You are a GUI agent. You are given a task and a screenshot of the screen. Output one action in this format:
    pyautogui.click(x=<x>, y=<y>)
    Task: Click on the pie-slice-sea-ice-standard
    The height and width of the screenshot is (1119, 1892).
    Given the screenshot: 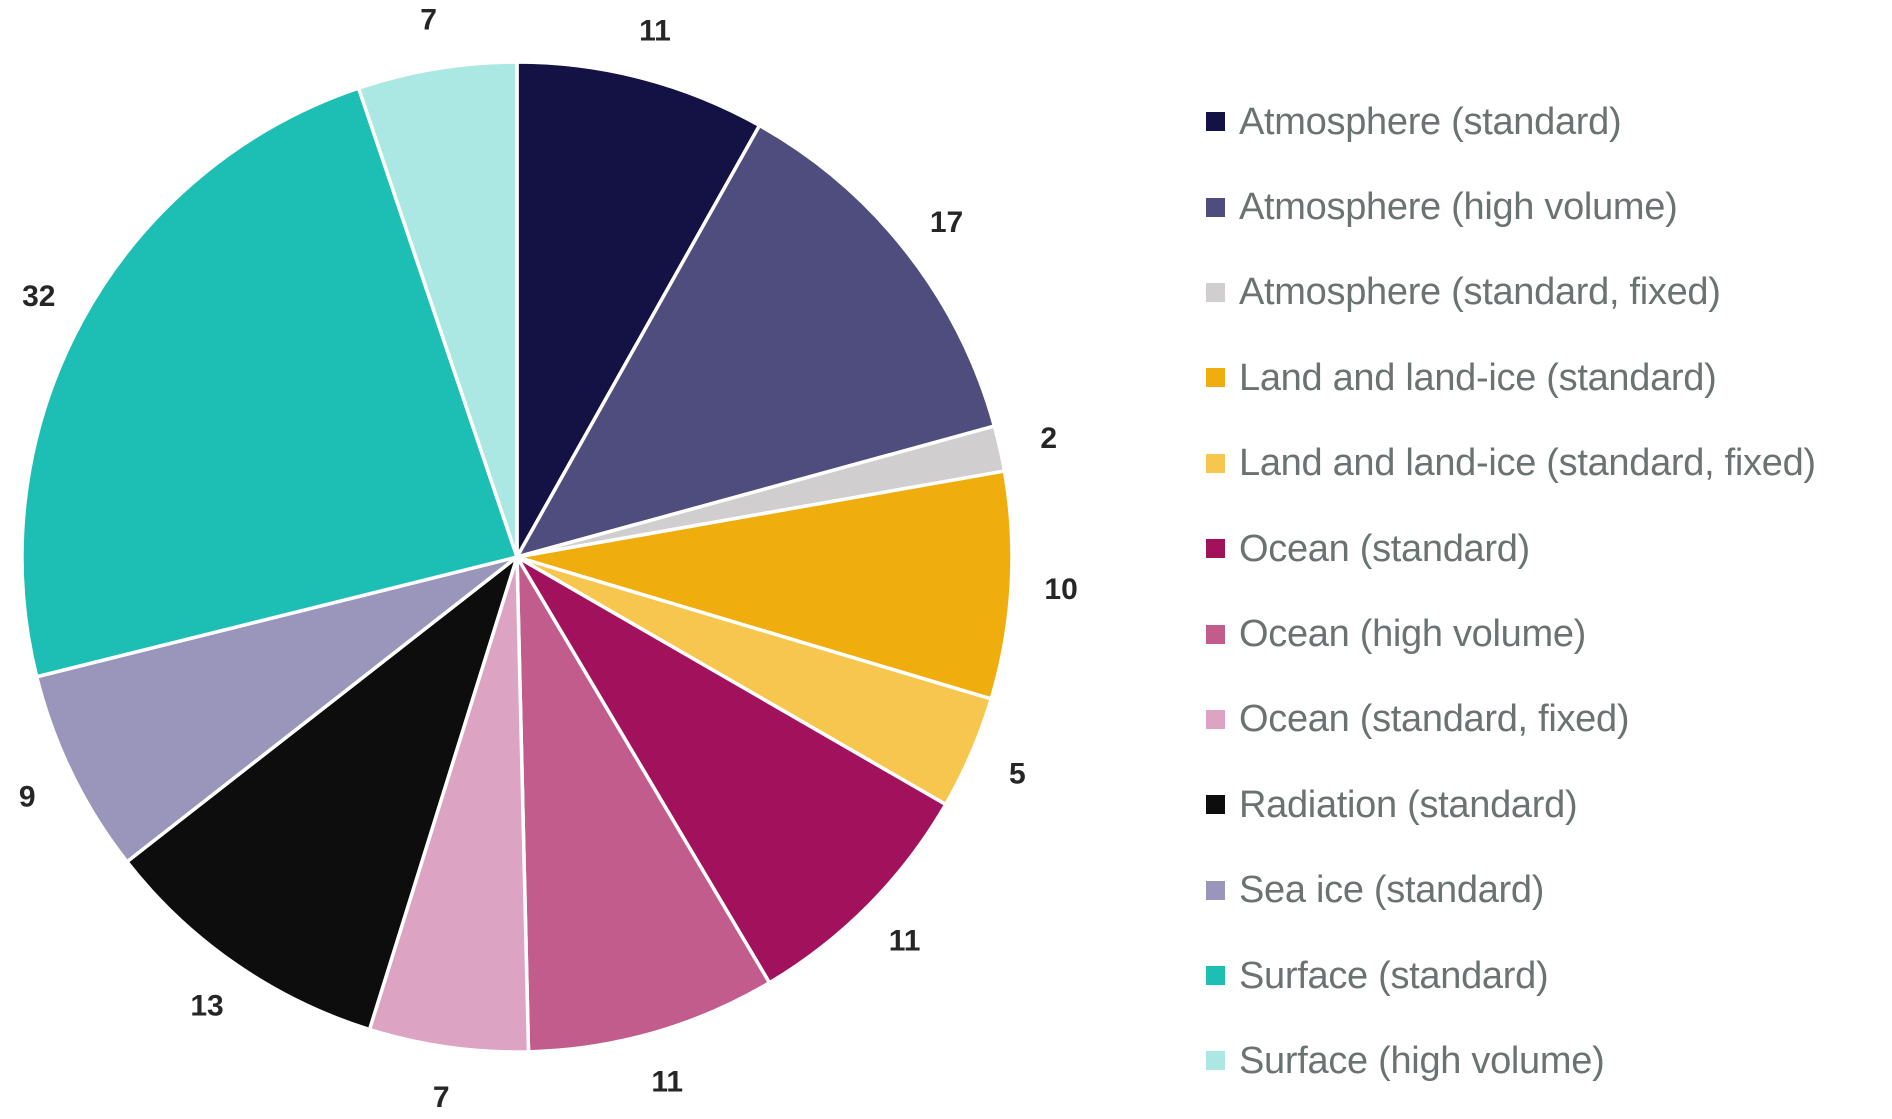 What is the action you would take?
    pyautogui.click(x=276, y=709)
    